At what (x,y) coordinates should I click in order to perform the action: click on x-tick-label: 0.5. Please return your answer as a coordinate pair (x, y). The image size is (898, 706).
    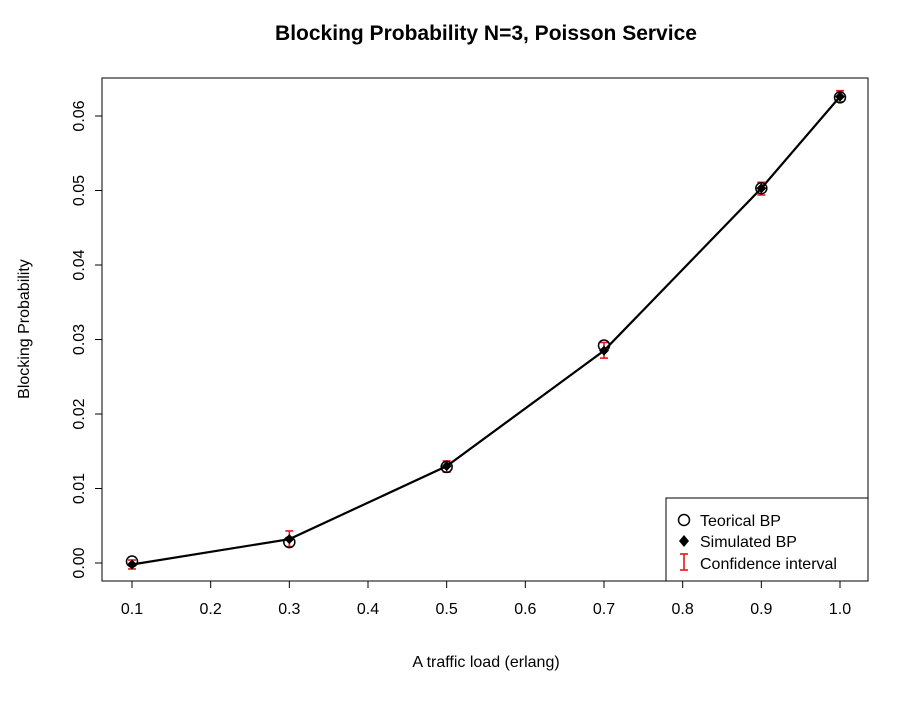
    Looking at the image, I should click on (447, 609).